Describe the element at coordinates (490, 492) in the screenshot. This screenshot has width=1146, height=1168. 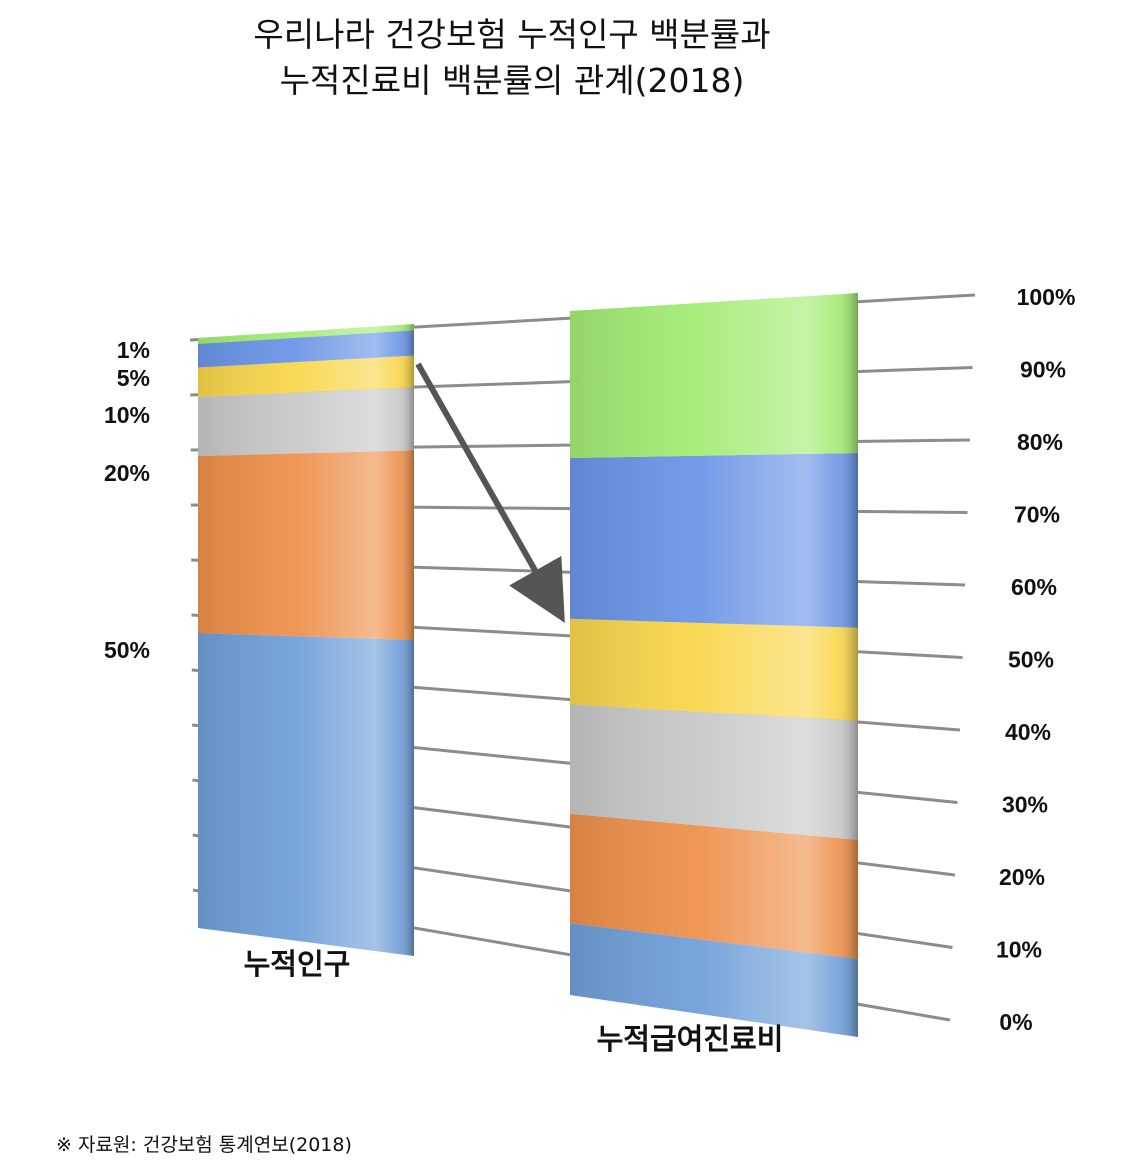
I see `relation-arrow` at that location.